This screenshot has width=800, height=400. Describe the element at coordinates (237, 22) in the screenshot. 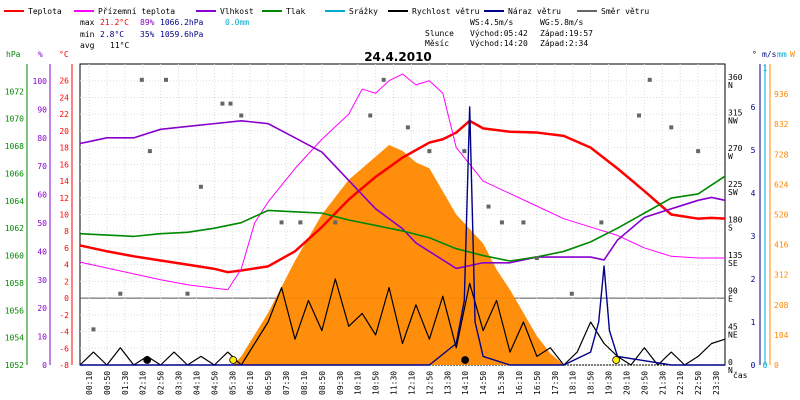

I see `stats-max-rain: 0.0mm` at that location.